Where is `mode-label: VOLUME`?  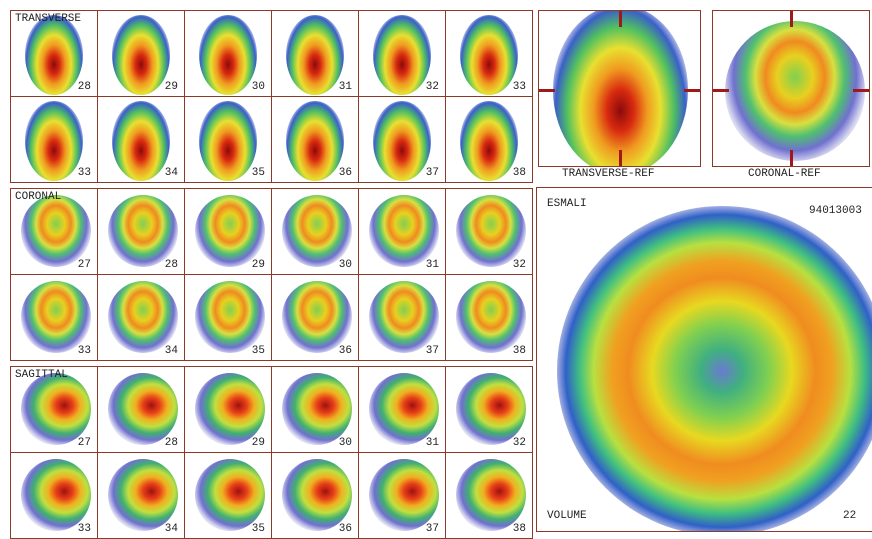 mode-label: VOLUME is located at coordinates (567, 516).